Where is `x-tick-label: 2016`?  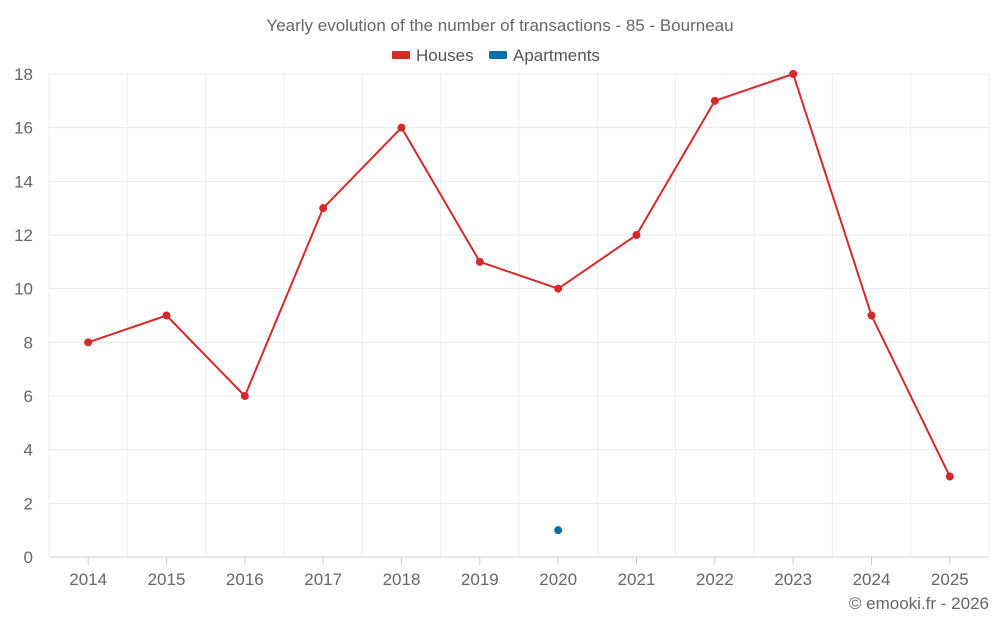 x-tick-label: 2016 is located at coordinates (245, 579).